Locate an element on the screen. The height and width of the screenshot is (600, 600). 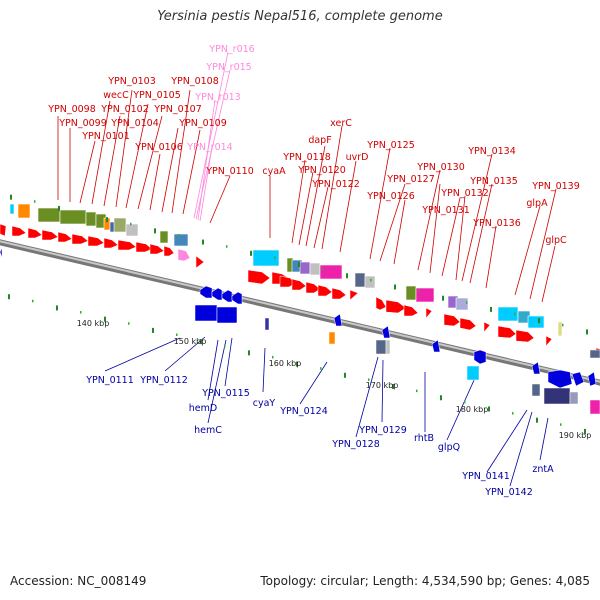
forward-gene-label: YPN_0120 is located at coordinates (321, 170).